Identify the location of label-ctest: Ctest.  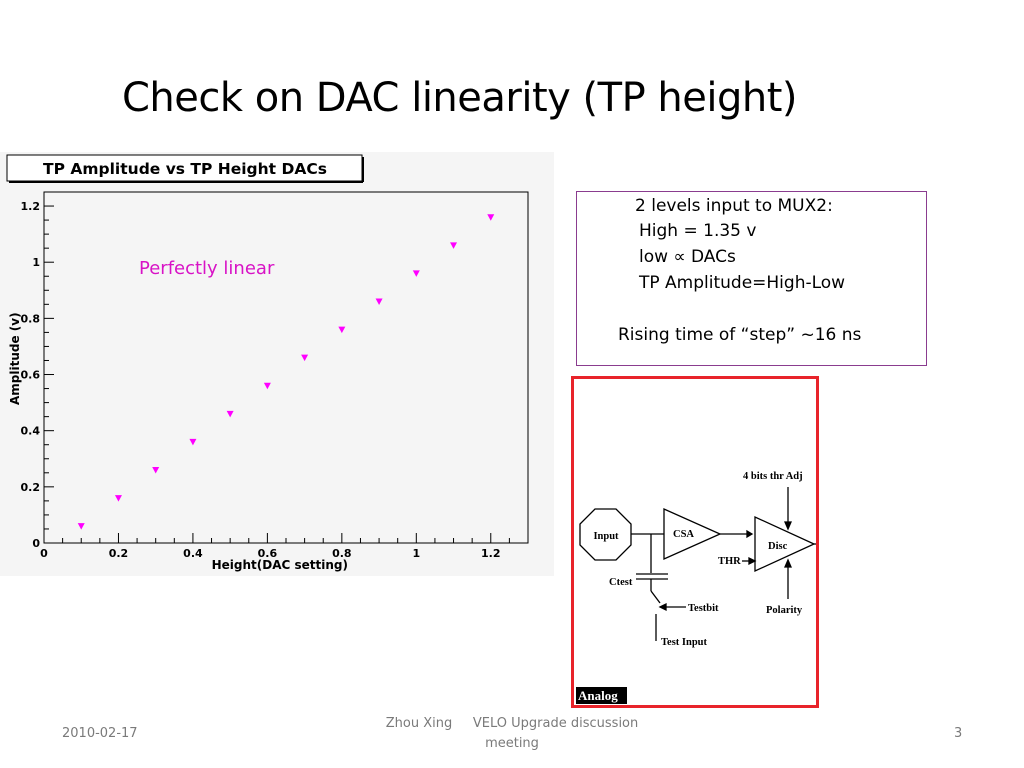
(621, 582).